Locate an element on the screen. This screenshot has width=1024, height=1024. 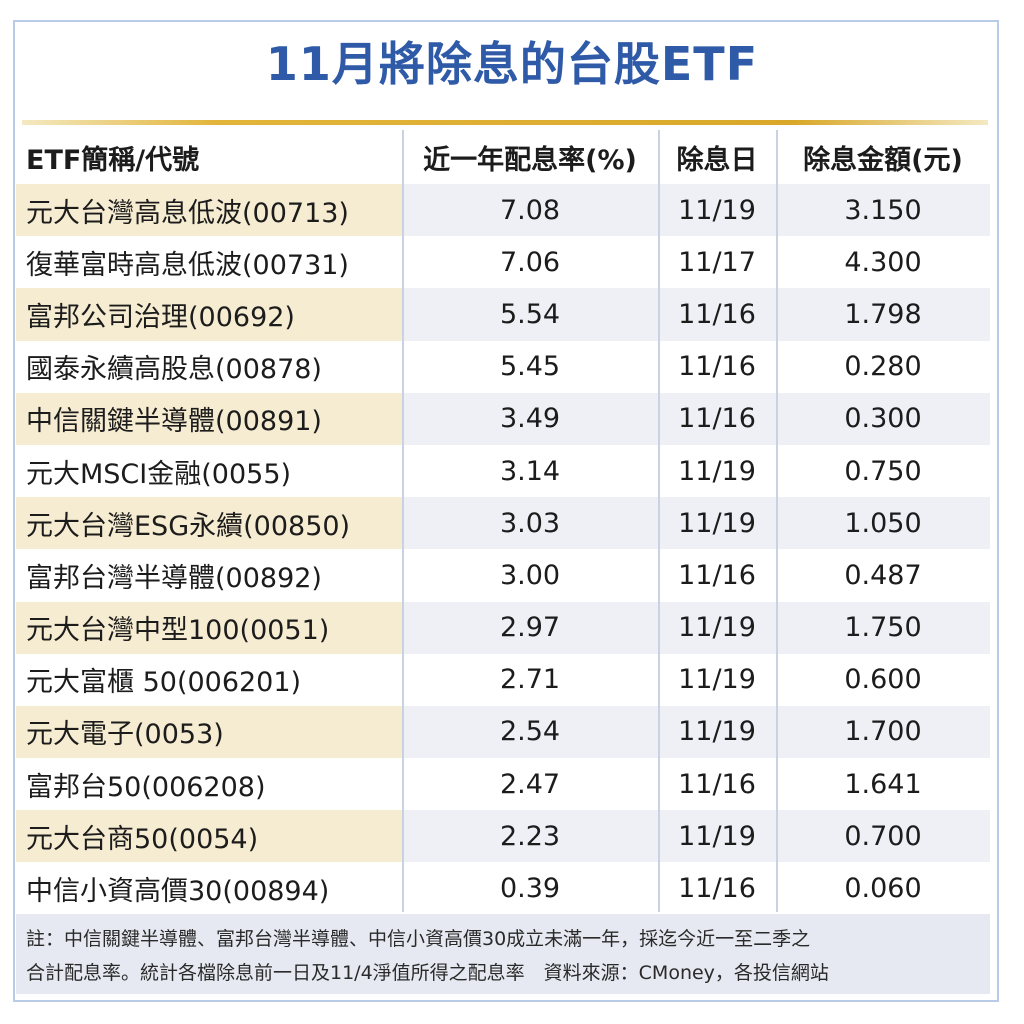
header-etf-name: ETF簡稱/代號 is located at coordinates (113, 160).